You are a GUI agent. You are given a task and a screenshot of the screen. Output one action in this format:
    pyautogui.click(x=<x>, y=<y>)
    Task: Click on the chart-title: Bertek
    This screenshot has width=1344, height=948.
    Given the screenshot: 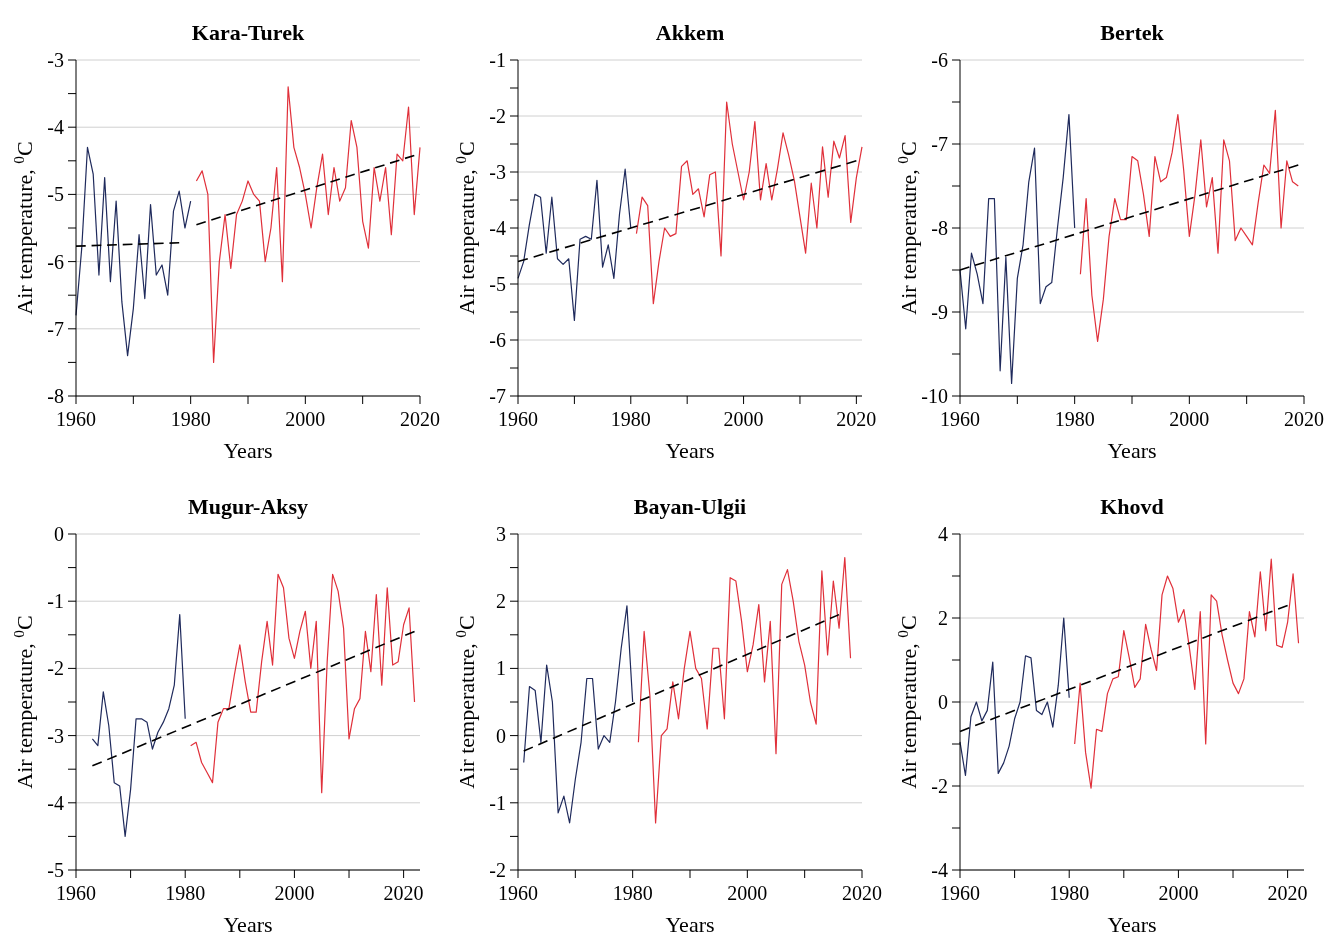 What is the action you would take?
    pyautogui.click(x=1132, y=32)
    